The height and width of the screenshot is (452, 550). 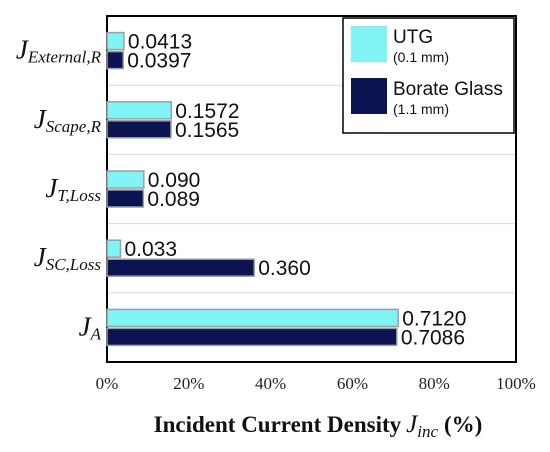 I want to click on legend-note: (0.1 mm), so click(x=421, y=57).